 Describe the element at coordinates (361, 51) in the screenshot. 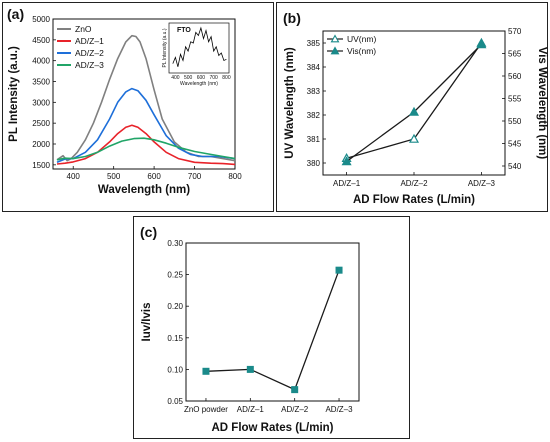

I see `legend-label-b-2: Vis(nm)` at that location.